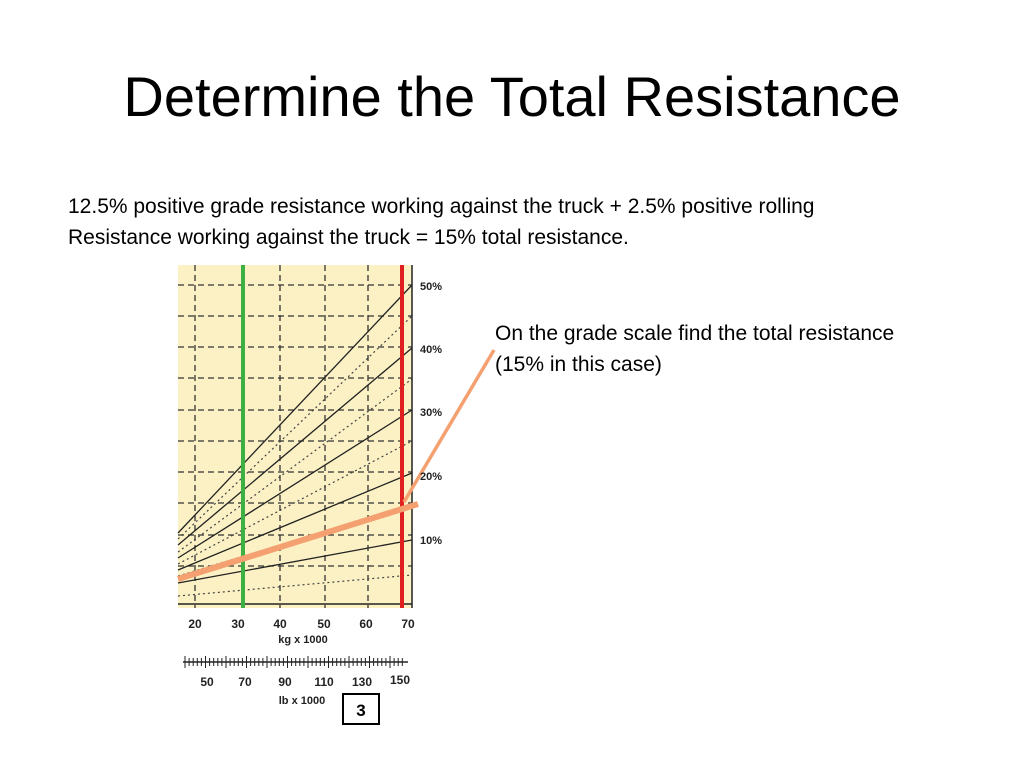  I want to click on slide-title: Determine the Total Resistance, so click(512, 96).